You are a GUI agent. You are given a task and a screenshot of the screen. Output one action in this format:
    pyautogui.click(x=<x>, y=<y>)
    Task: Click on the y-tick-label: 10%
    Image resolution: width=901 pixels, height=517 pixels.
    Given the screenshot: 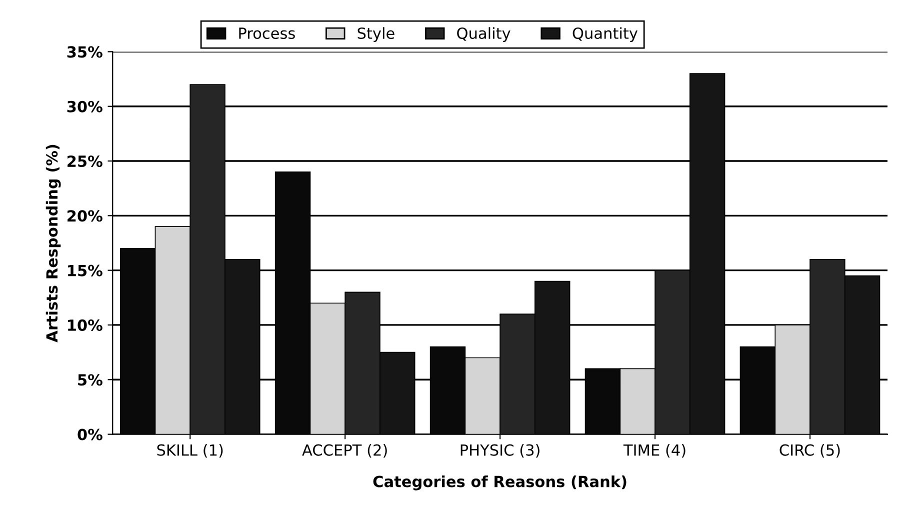 What is the action you would take?
    pyautogui.click(x=85, y=325)
    